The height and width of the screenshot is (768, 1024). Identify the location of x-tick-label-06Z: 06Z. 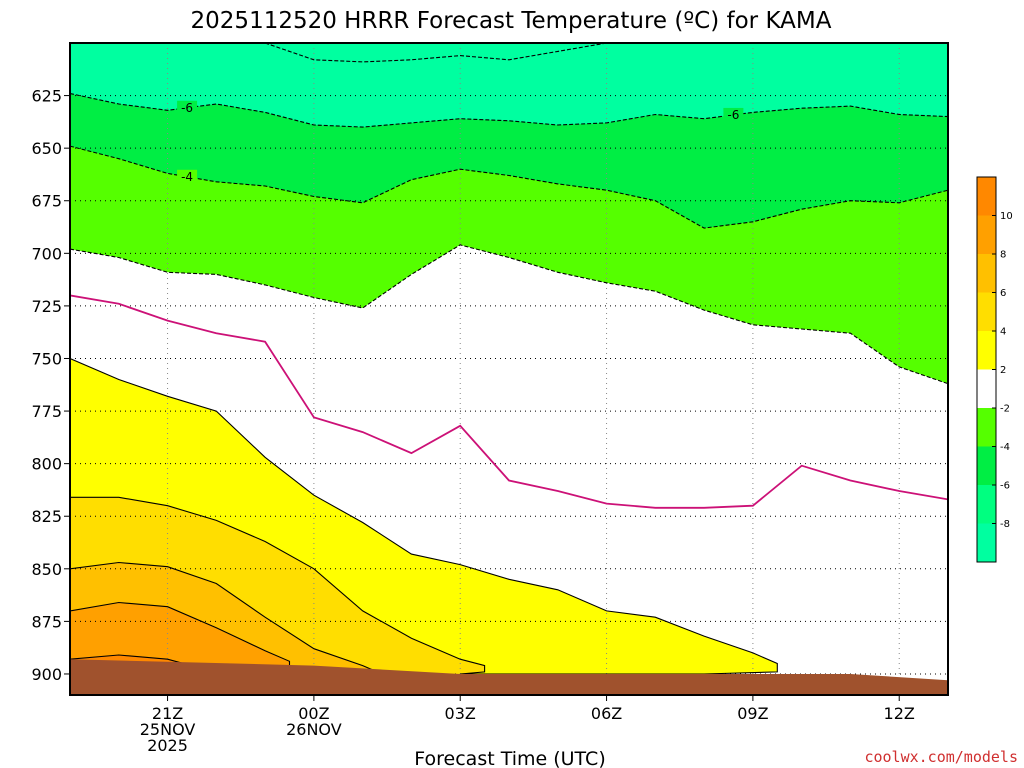
(606, 713).